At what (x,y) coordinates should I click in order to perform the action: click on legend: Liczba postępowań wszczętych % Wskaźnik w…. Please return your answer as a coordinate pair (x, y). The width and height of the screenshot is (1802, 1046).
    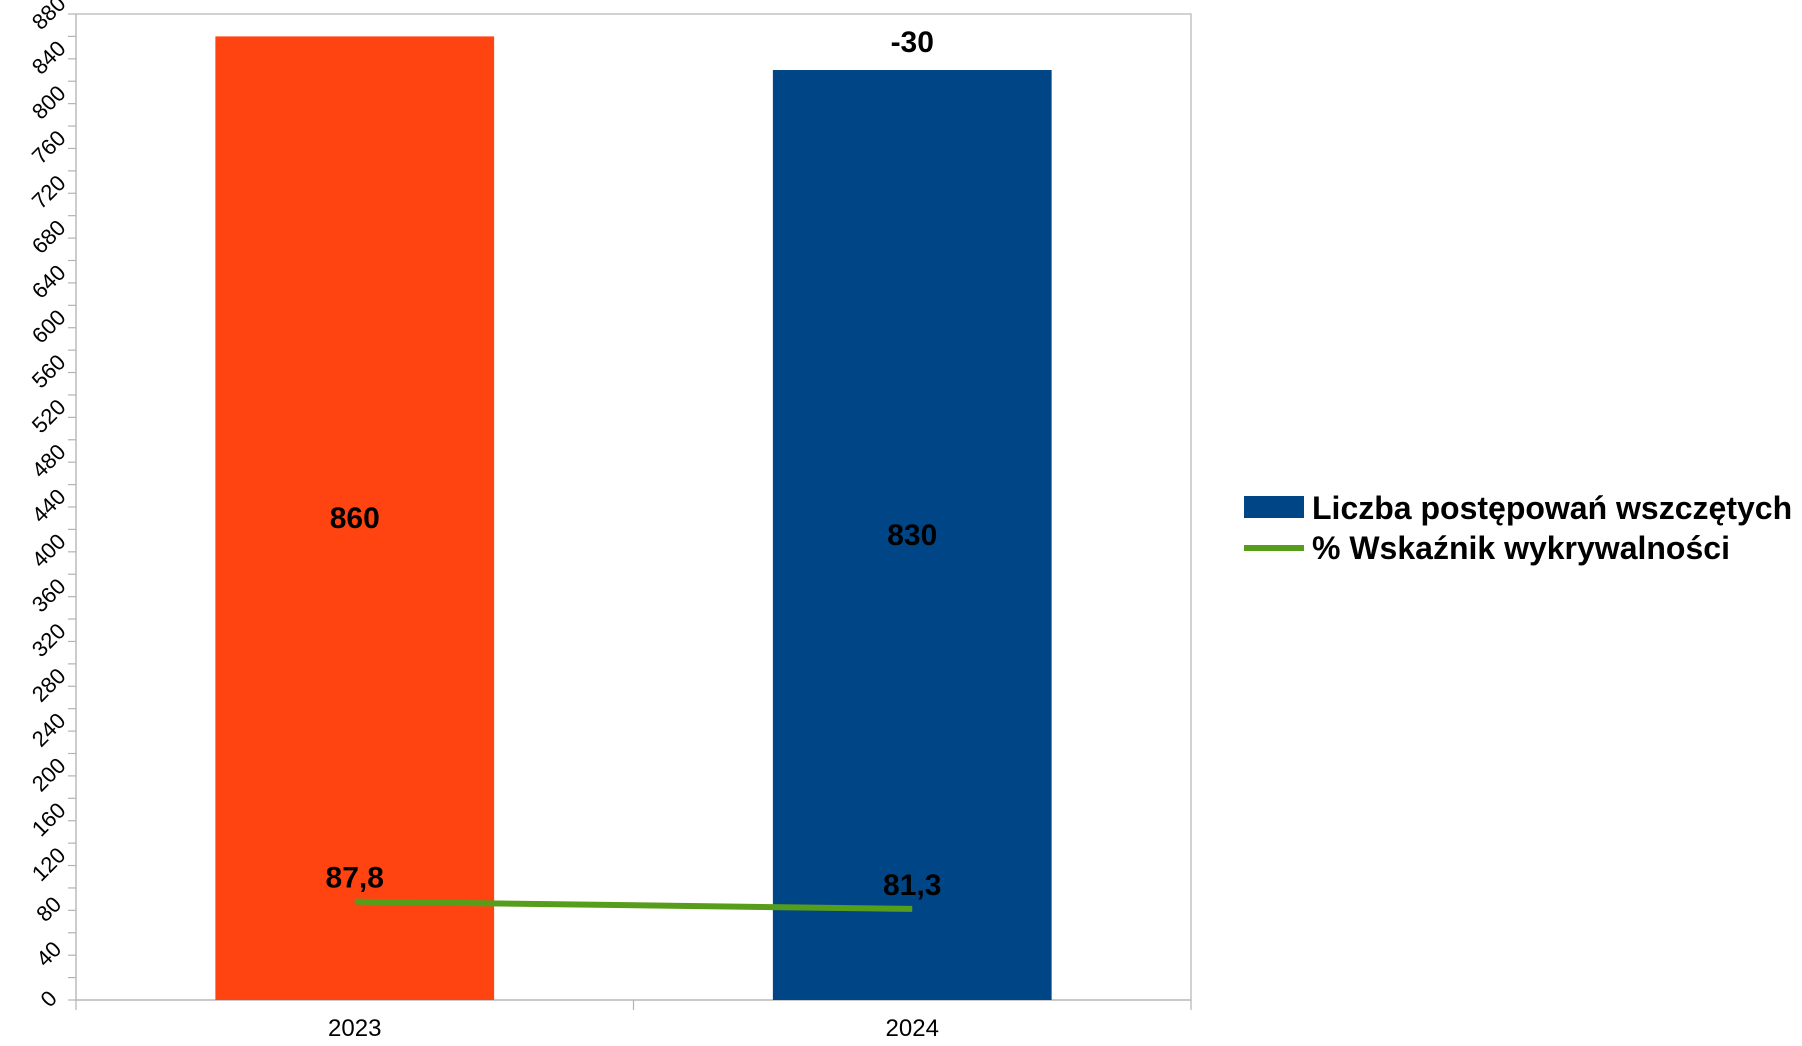
    Looking at the image, I should click on (1518, 528).